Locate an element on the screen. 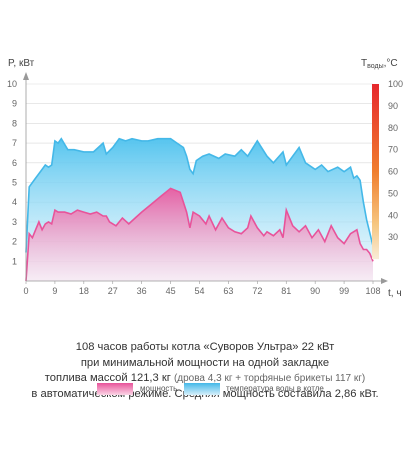 The image size is (410, 458). x-tick-label: 99 is located at coordinates (344, 291).